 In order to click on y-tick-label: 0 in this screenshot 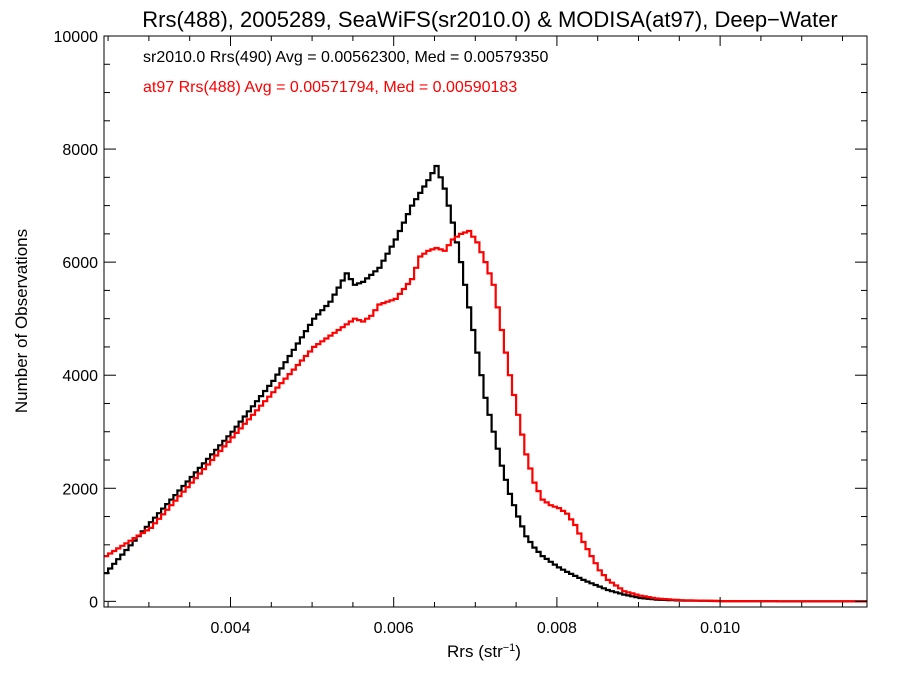, I will do `click(93, 602)`.